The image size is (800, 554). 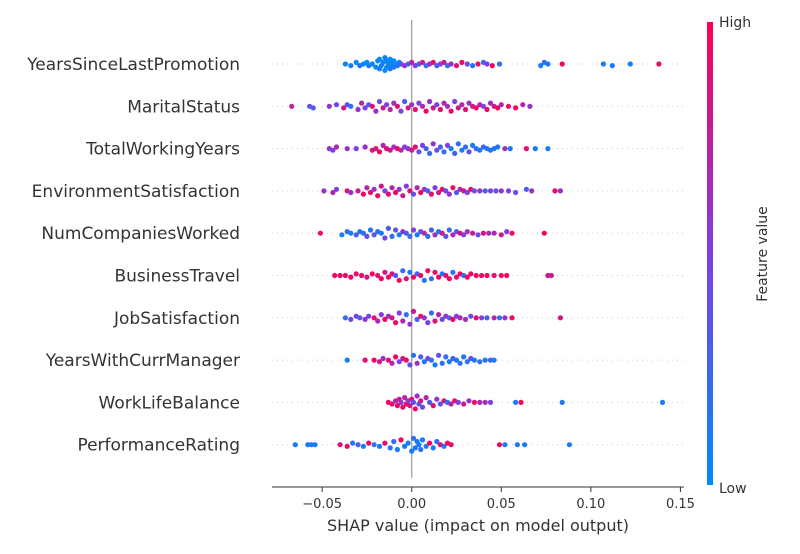 I want to click on feature-label: YearsSinceLastPromotion, so click(x=133, y=65).